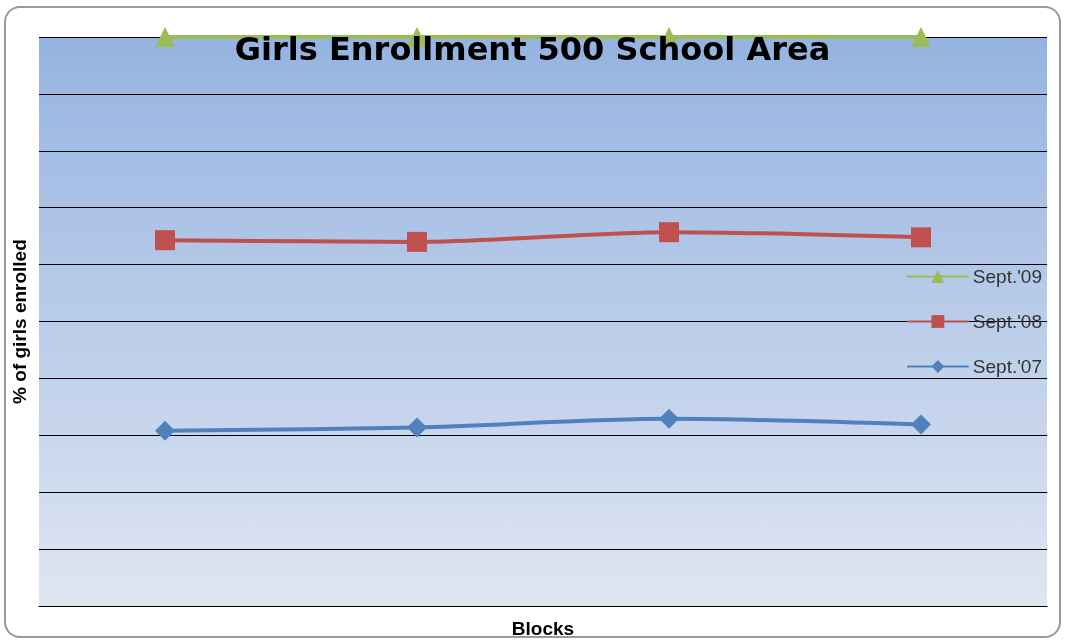  What do you see at coordinates (19, 321) in the screenshot?
I see `y-axis-title: % of girls enrolled` at bounding box center [19, 321].